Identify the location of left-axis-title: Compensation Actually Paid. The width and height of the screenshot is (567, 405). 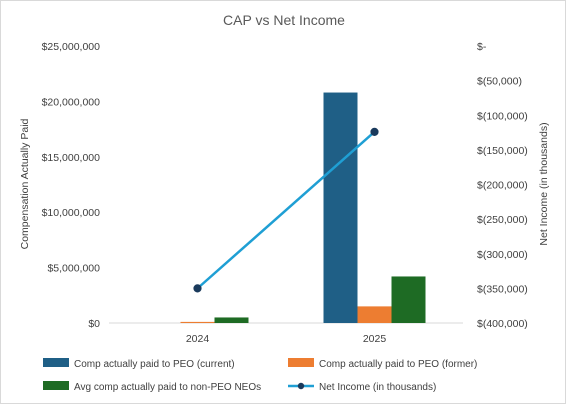
(25, 183).